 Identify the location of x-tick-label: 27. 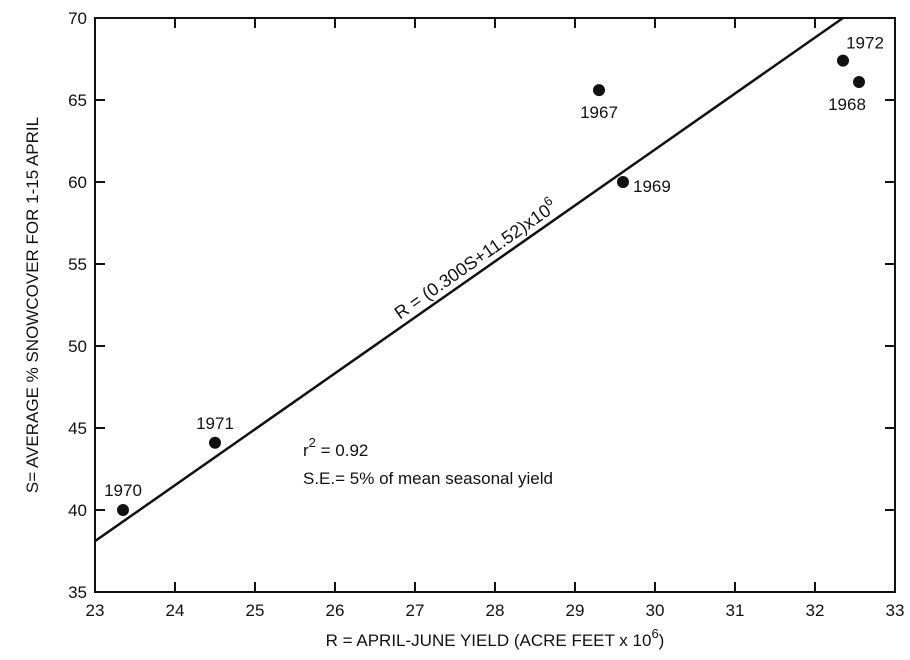
(415, 610).